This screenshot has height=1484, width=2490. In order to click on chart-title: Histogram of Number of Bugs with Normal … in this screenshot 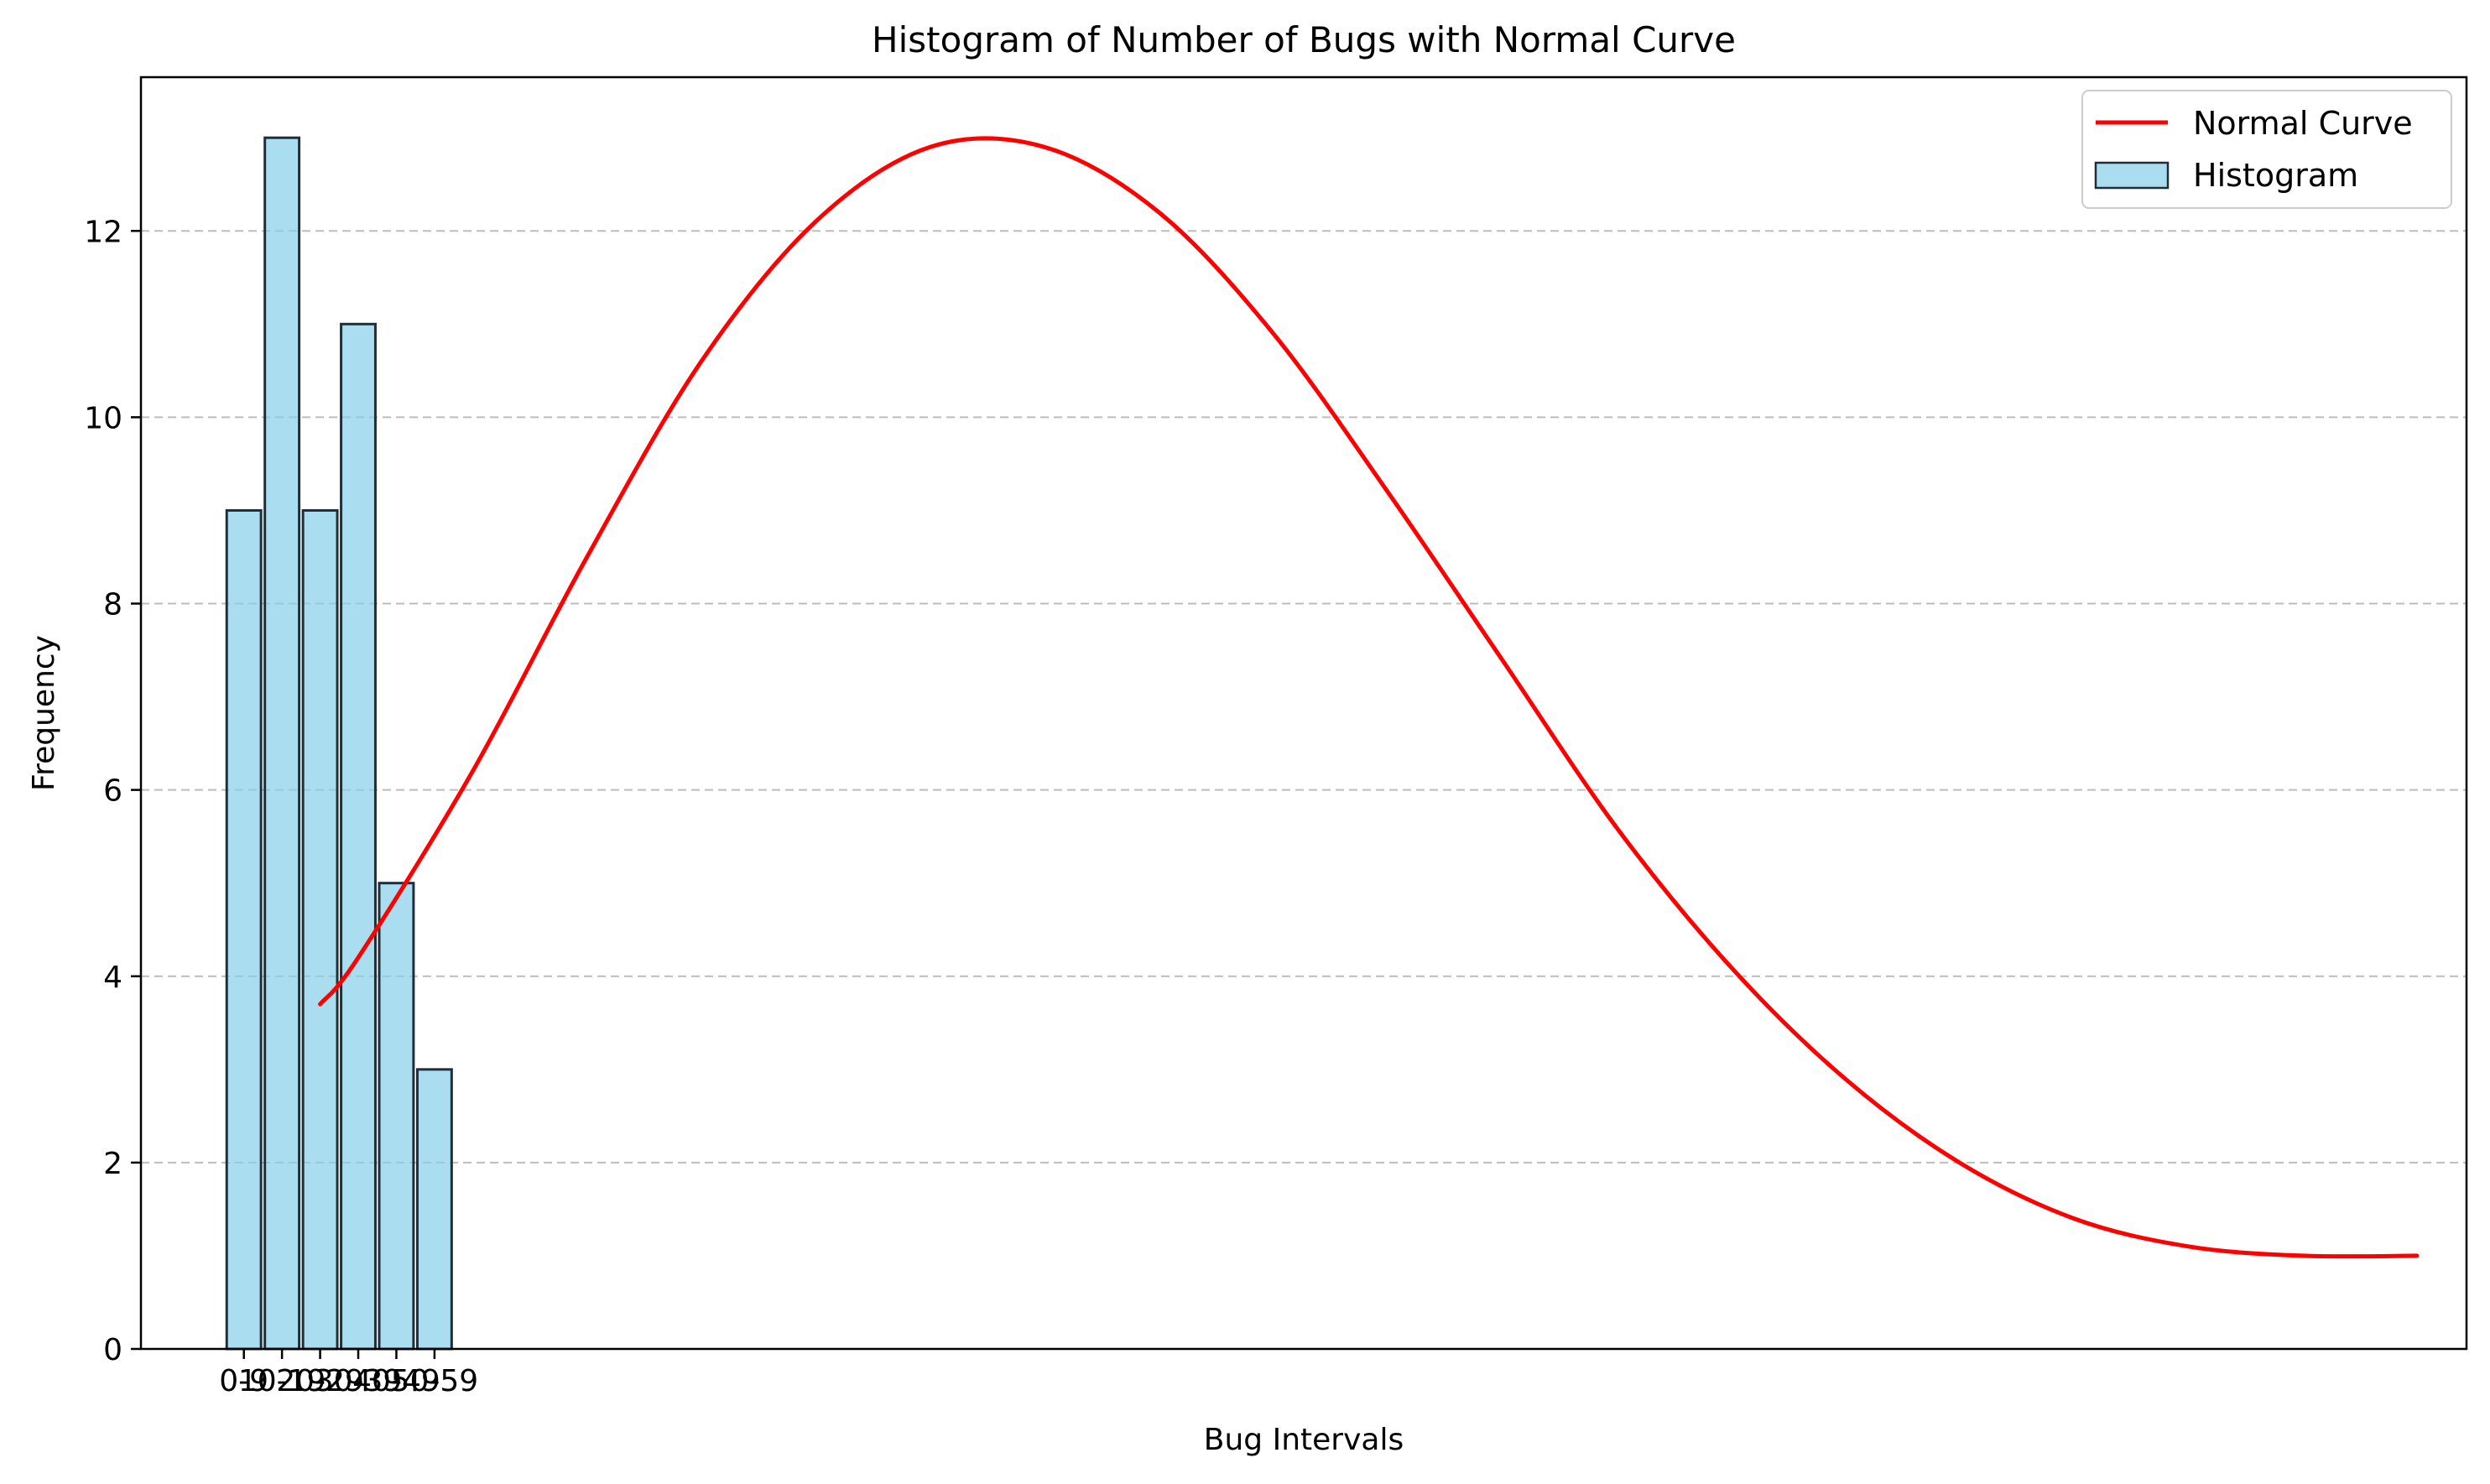, I will do `click(1304, 39)`.